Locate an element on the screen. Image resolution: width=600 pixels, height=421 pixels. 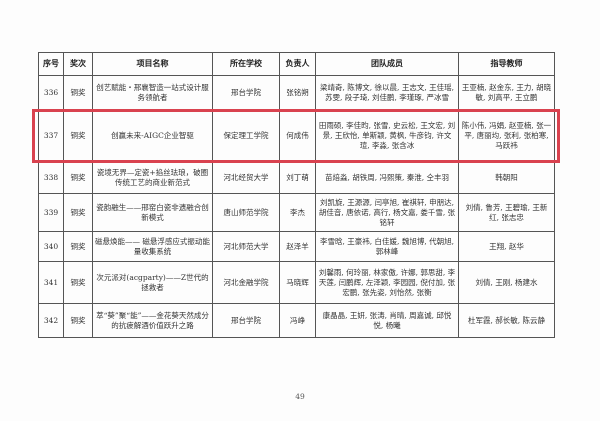
cell-advisors: 王翔, 赵华 is located at coordinates (506, 246).